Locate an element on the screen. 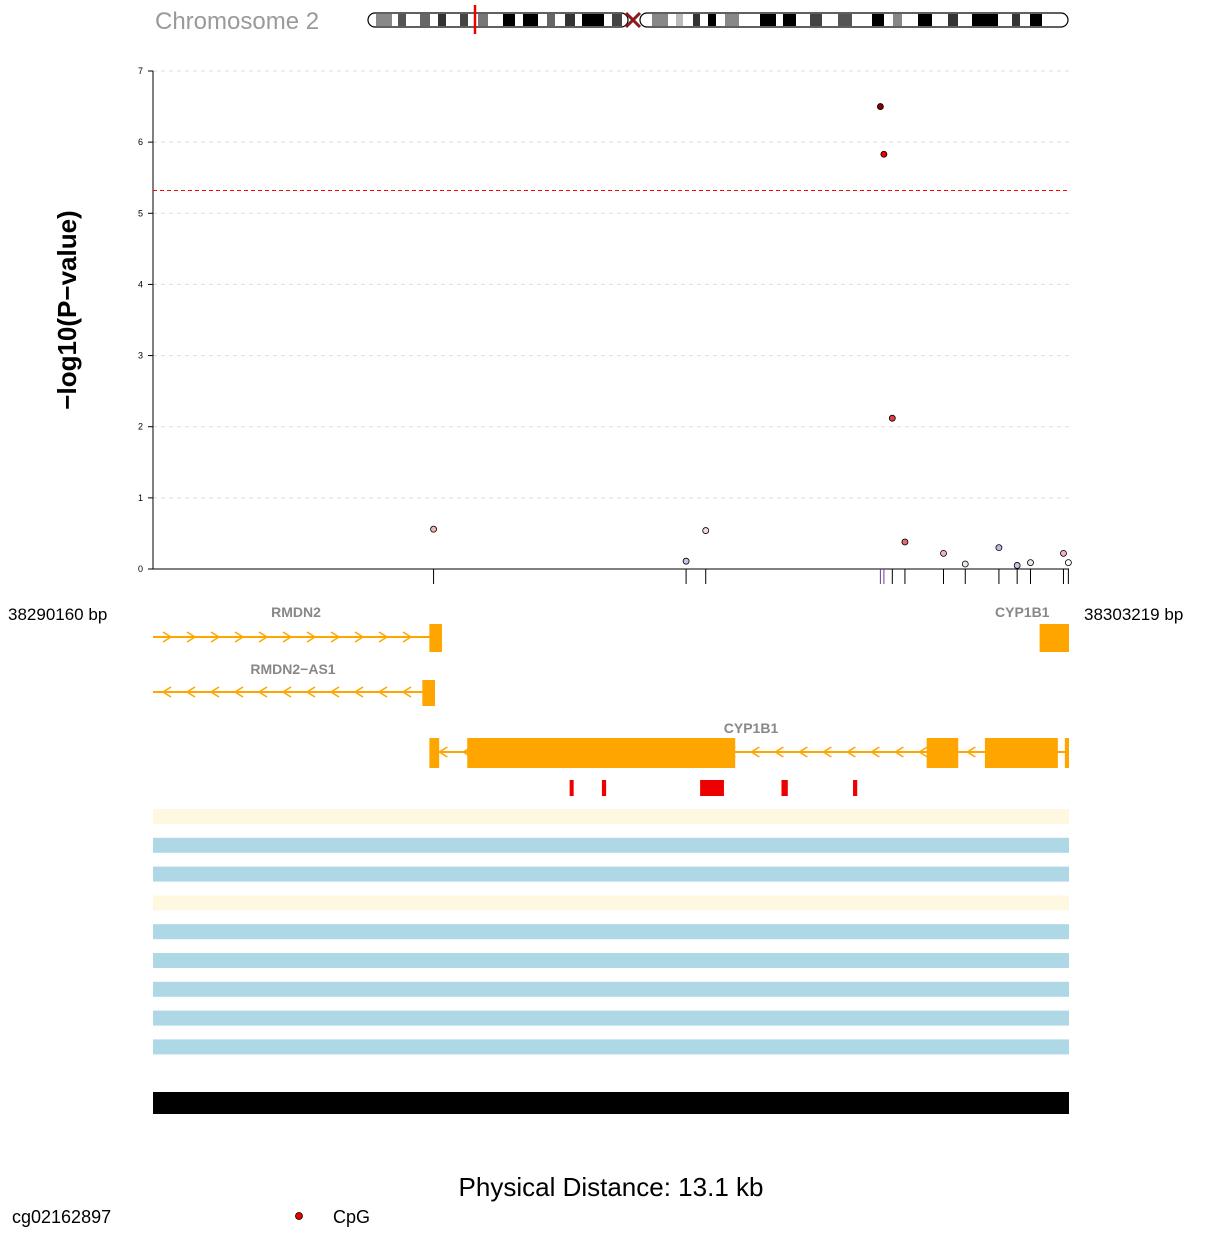 Image resolution: width=1218 pixels, height=1233 pixels. chromosome-label: Chromosome 2 is located at coordinates (237, 21).